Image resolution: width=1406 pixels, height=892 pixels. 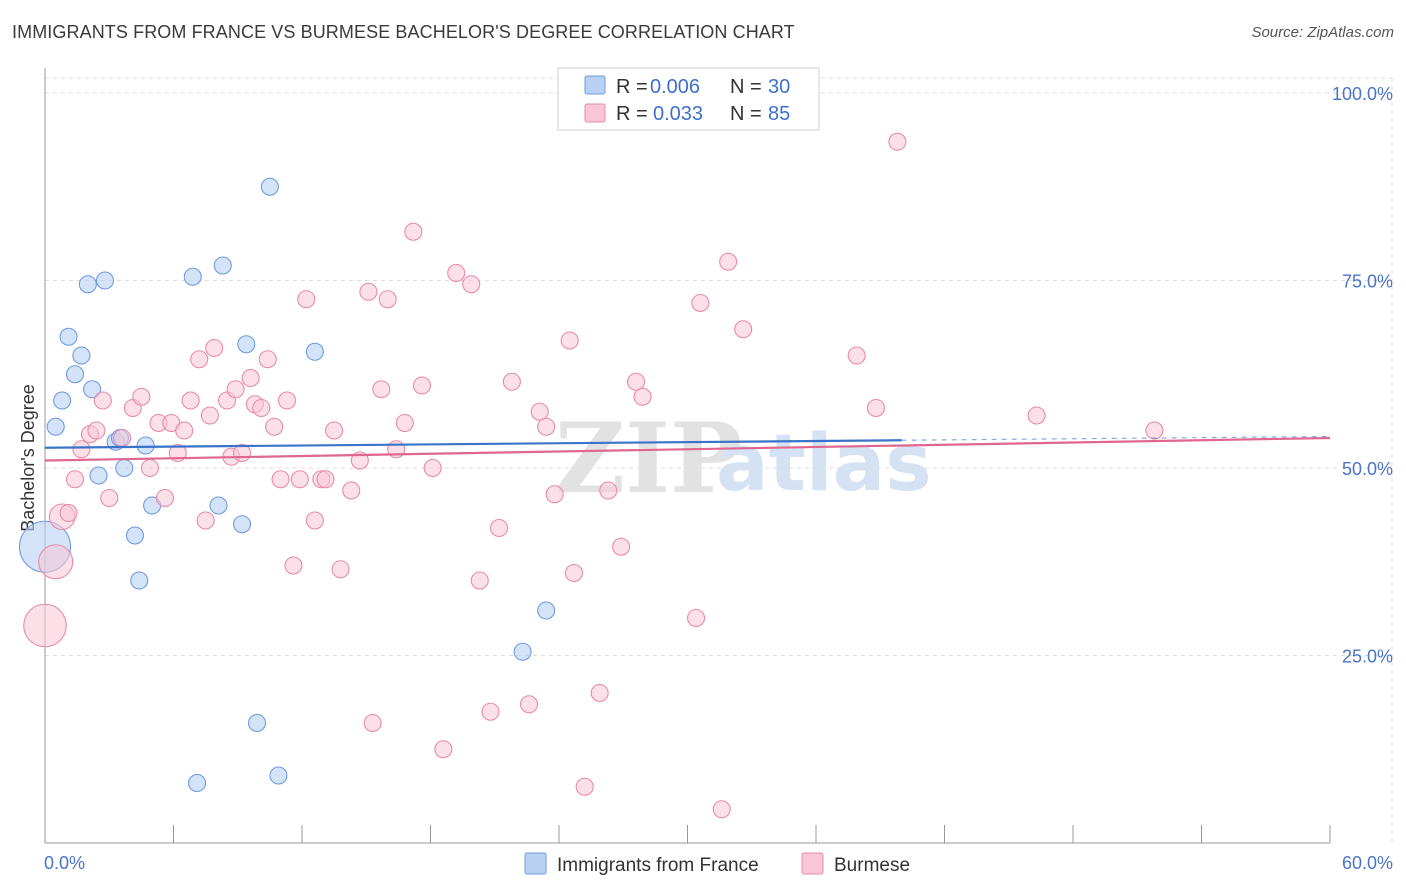 What do you see at coordinates (675, 87) in the screenshot?
I see `legend-r-value-1: 0.006` at bounding box center [675, 87].